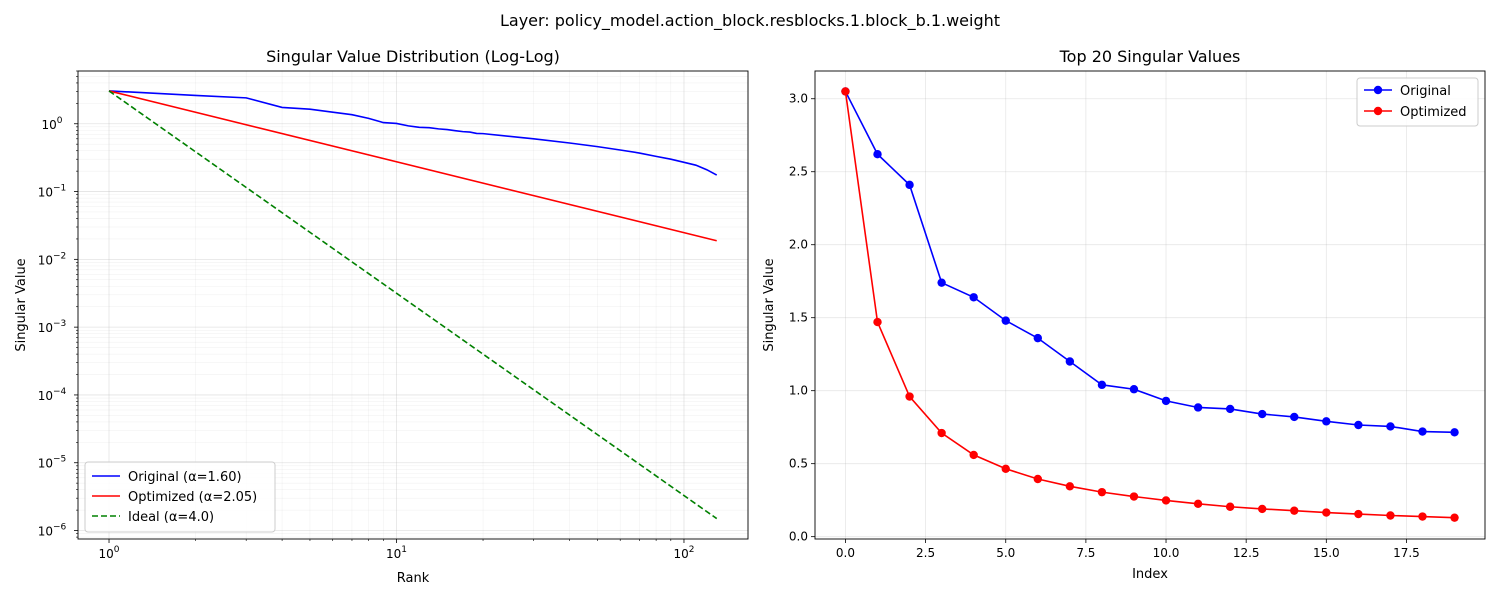 Image resolution: width=1500 pixels, height=604 pixels. I want to click on y-tick-label: 10⁻⁵, so click(52, 463).